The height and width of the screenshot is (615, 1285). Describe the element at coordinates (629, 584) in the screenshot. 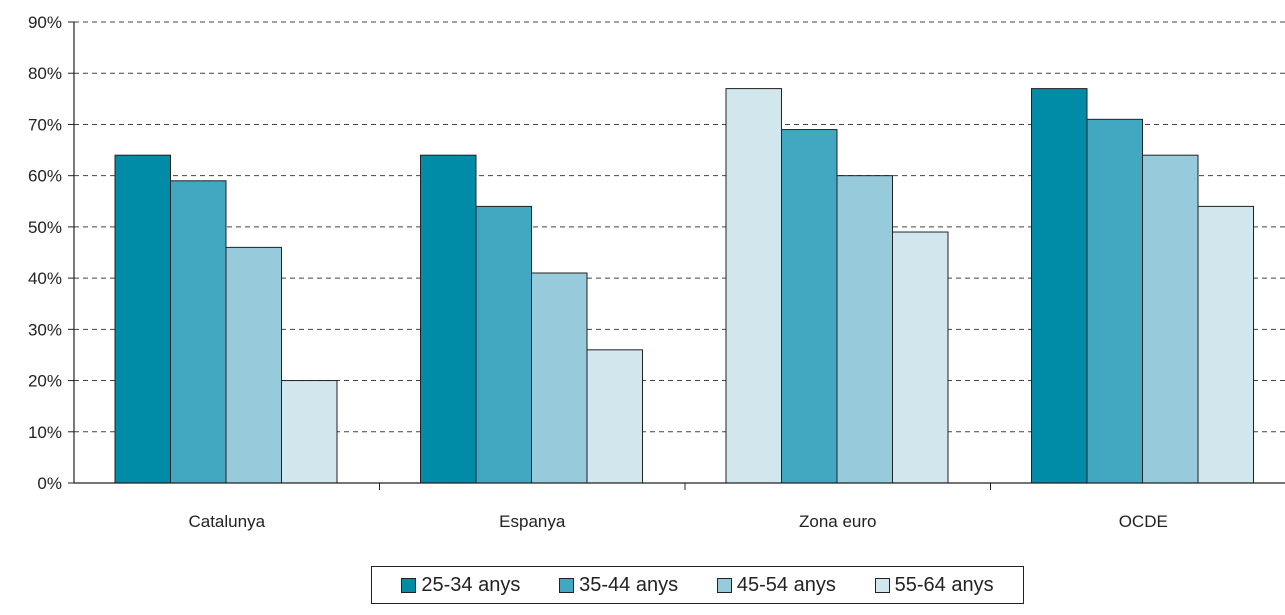

I see `legend-label: 35-44 anys` at that location.